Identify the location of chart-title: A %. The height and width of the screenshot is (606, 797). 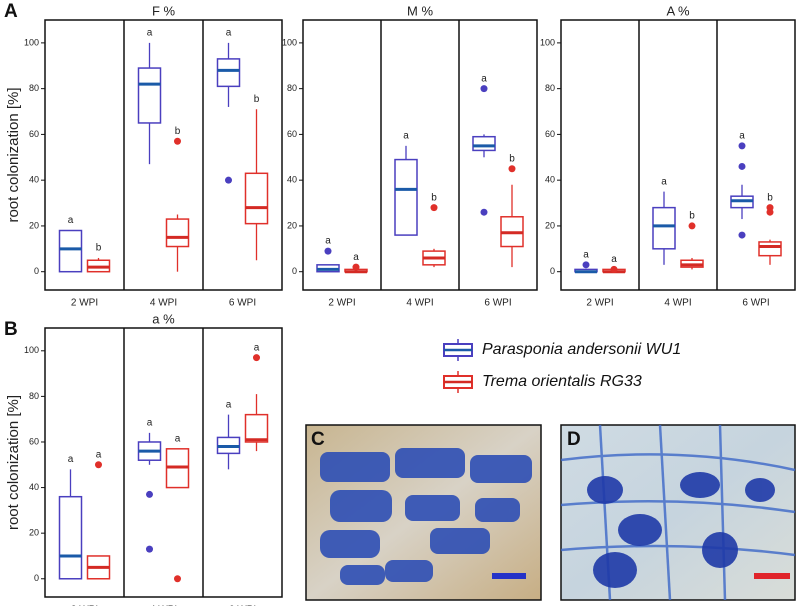
(678, 10).